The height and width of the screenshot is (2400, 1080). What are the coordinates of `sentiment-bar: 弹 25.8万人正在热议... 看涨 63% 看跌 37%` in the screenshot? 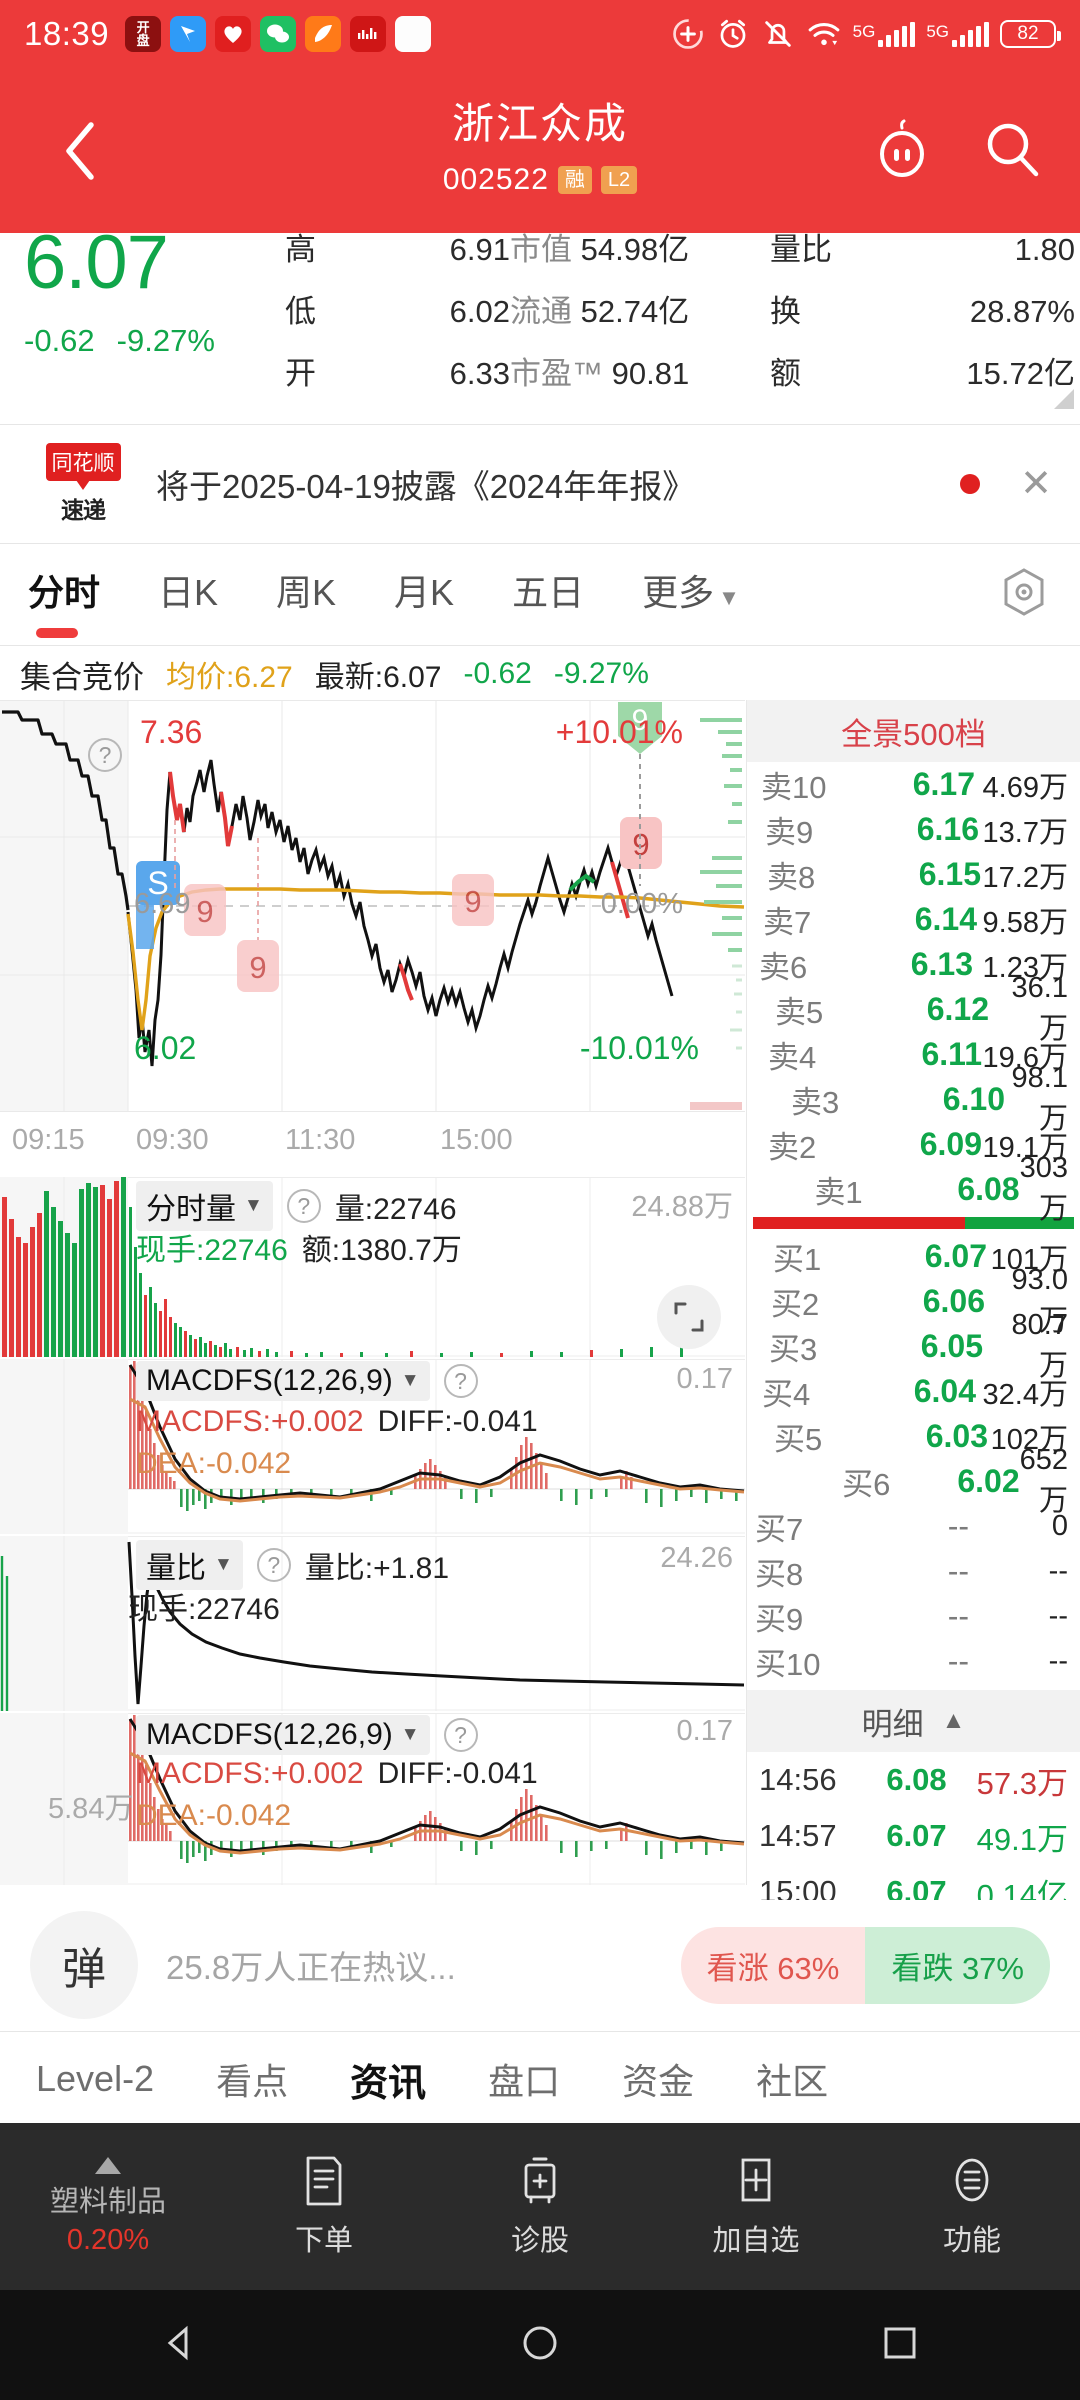 It's located at (540, 1965).